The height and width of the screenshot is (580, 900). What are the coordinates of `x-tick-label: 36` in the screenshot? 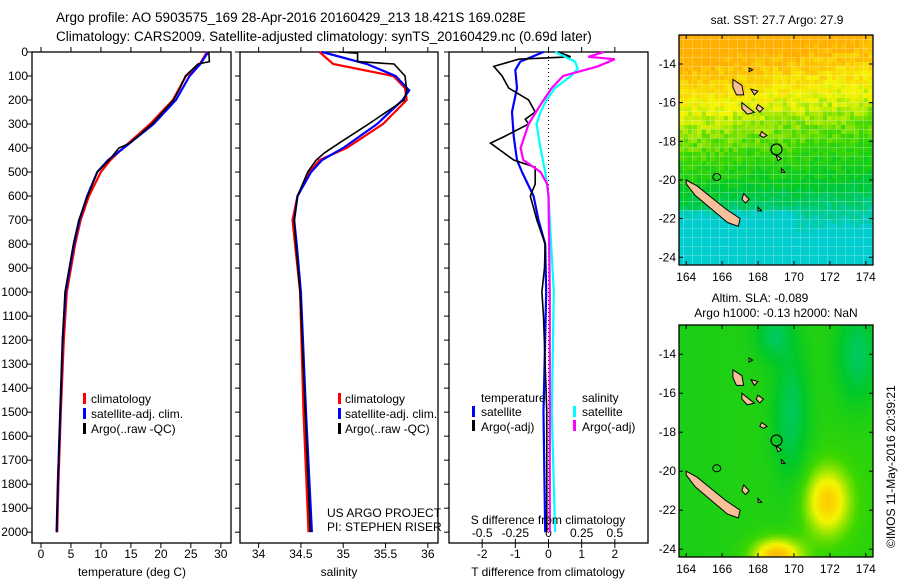 It's located at (428, 554).